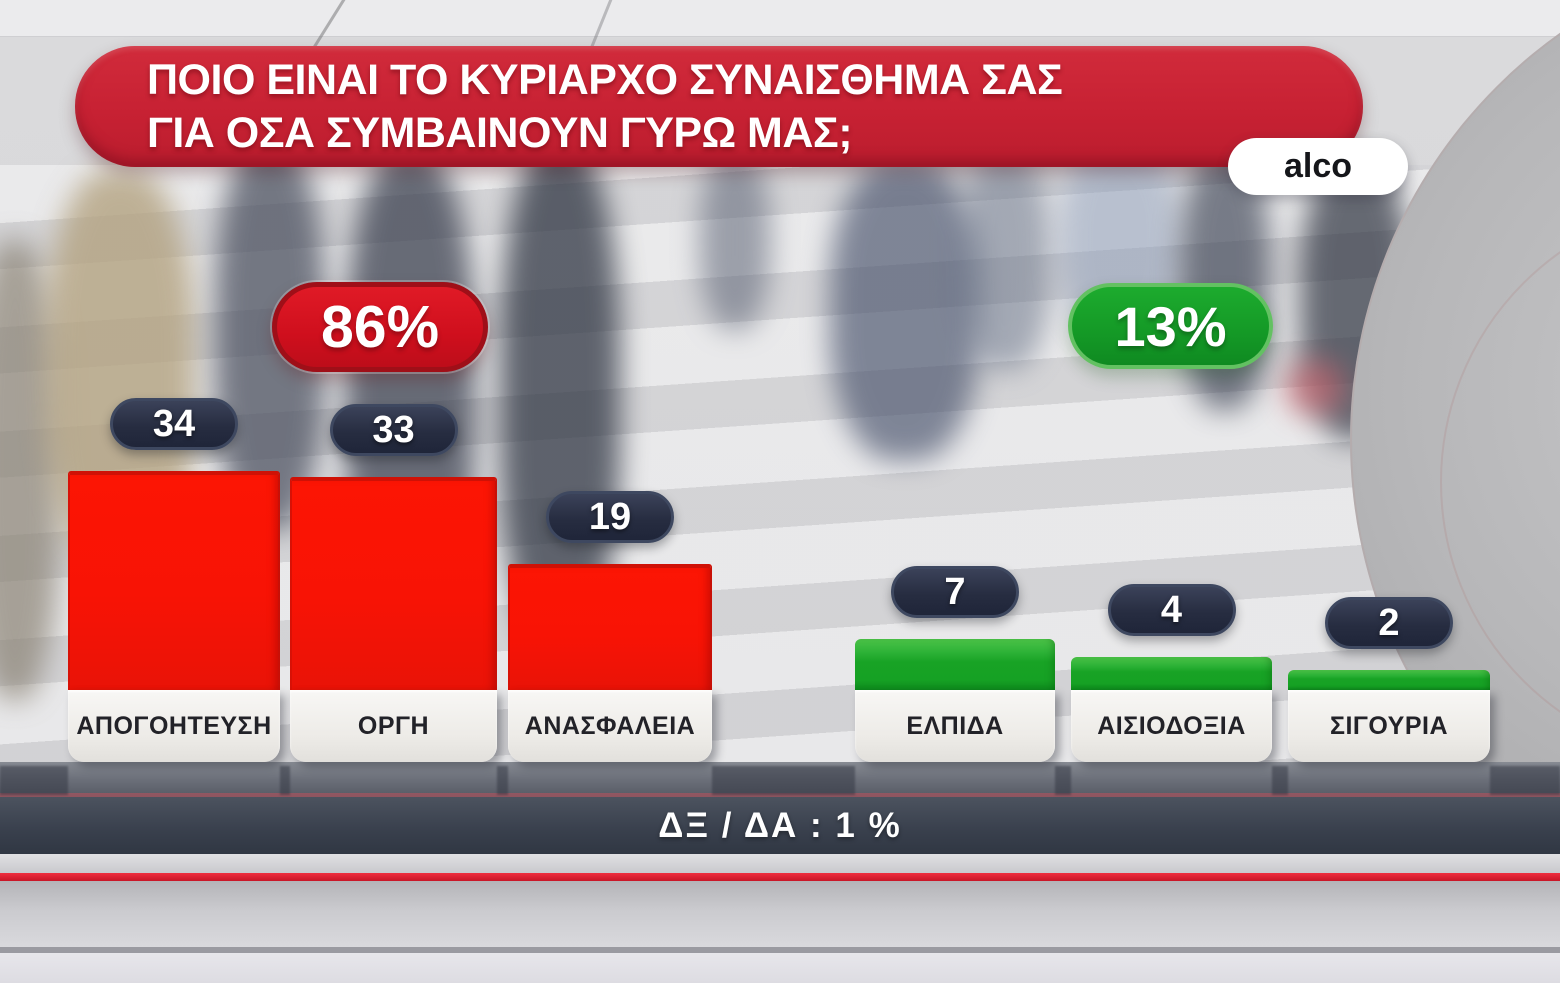  What do you see at coordinates (780, 877) in the screenshot?
I see `lower-red-stripe` at bounding box center [780, 877].